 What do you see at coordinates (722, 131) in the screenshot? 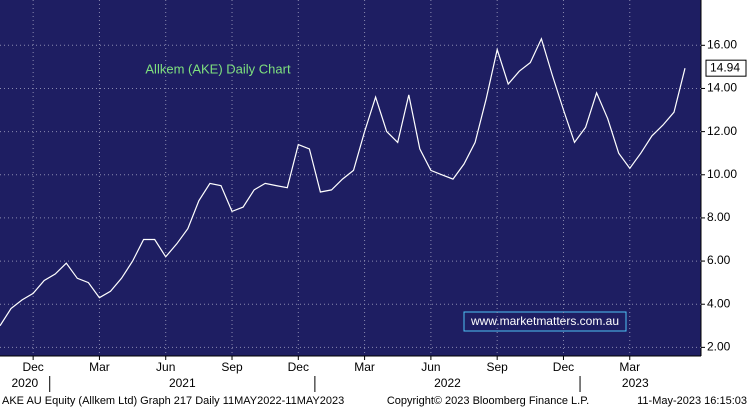
I see `y-tick-label: 12.00` at bounding box center [722, 131].